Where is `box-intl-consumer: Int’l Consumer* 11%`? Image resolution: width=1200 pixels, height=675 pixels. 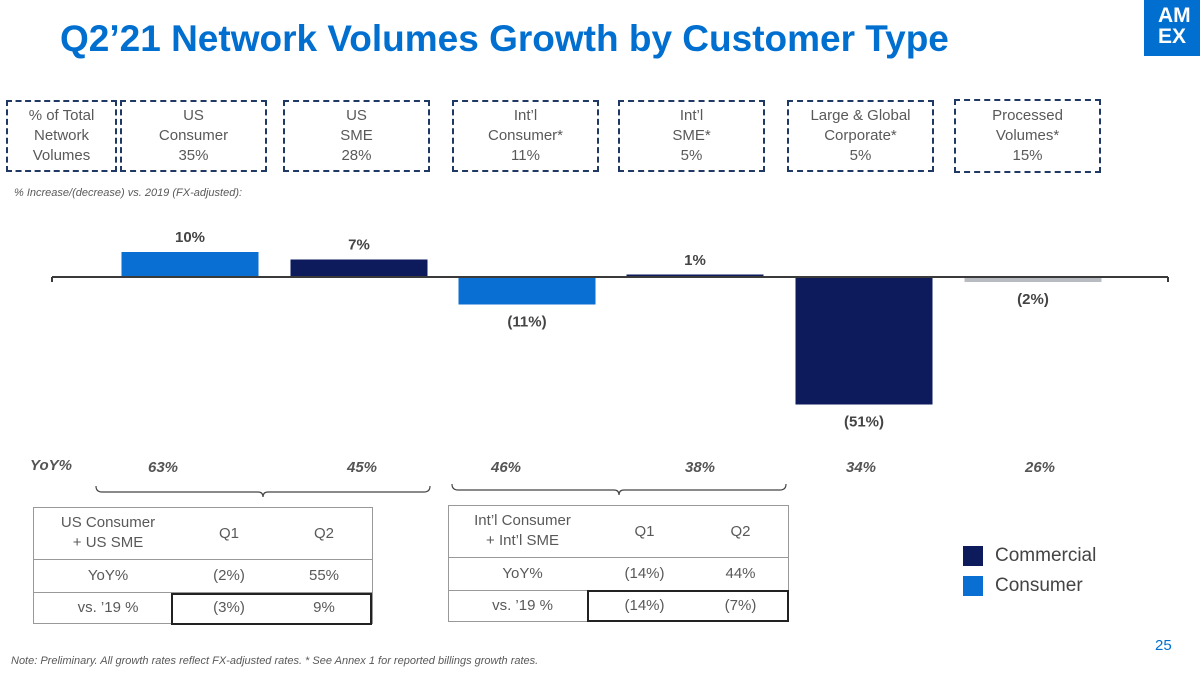 box-intl-consumer: Int’l Consumer* 11% is located at coordinates (525, 136).